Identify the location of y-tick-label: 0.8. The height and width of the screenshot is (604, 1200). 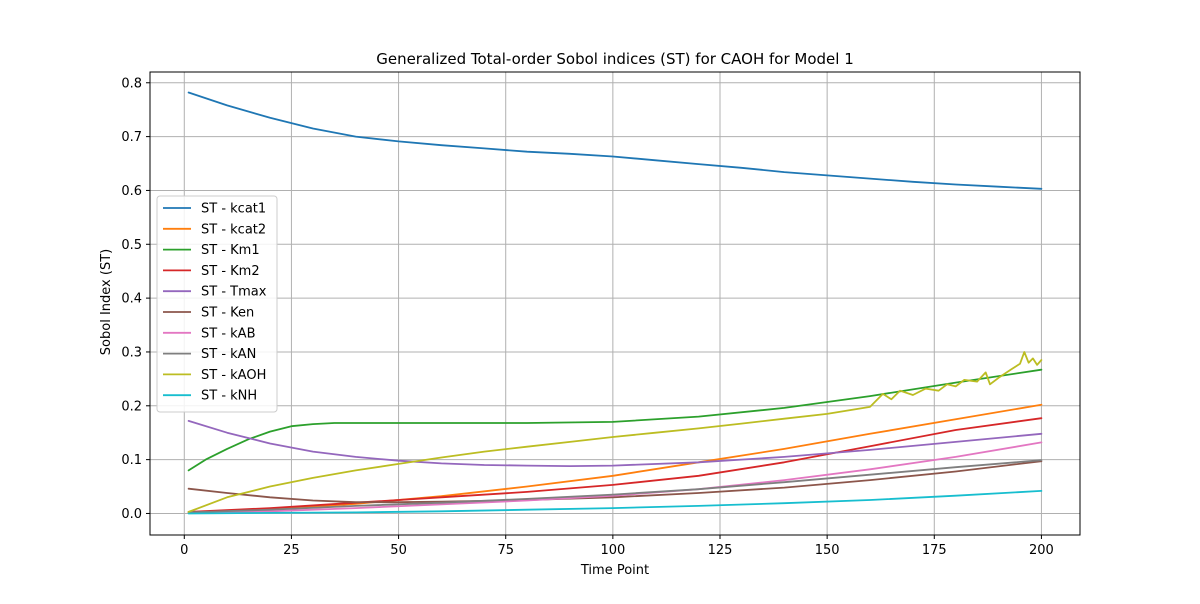
(131, 83).